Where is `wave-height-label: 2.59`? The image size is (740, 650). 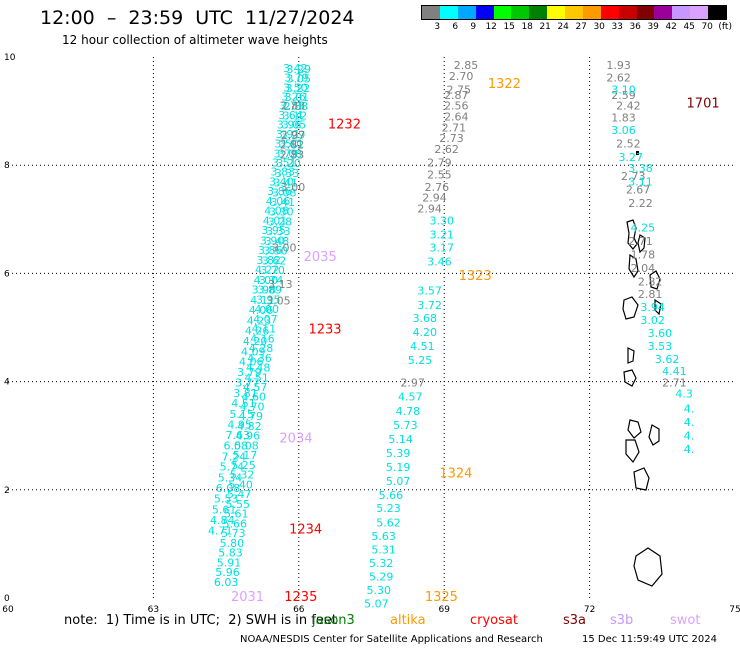
wave-height-label: 2.59 is located at coordinates (623, 95).